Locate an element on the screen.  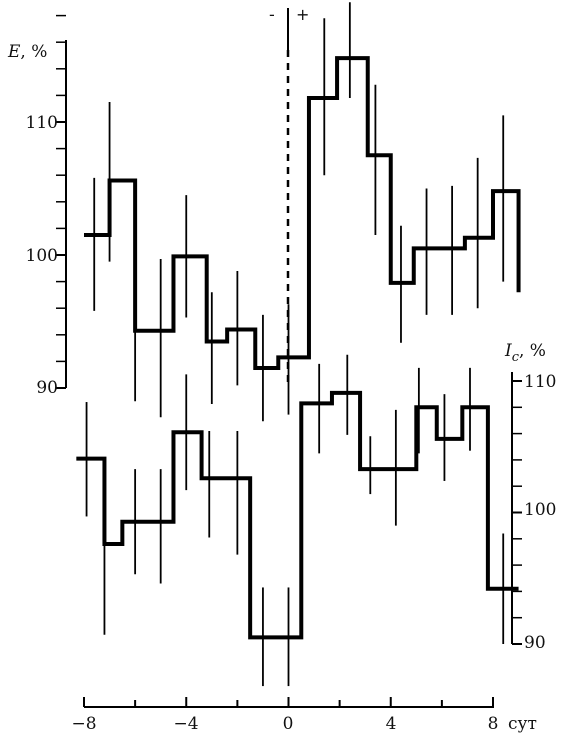
x-tick-label-0: 0 is located at coordinates (288, 724).